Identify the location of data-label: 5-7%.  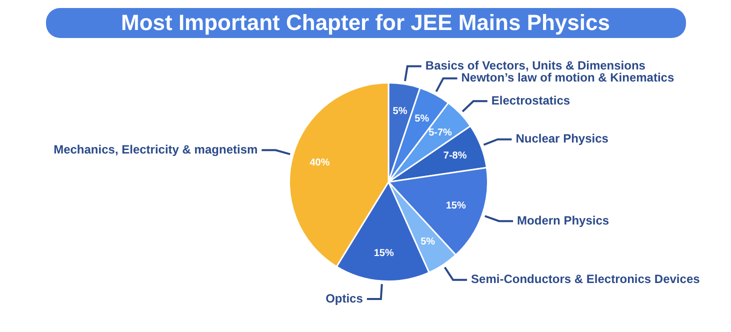
(440, 132).